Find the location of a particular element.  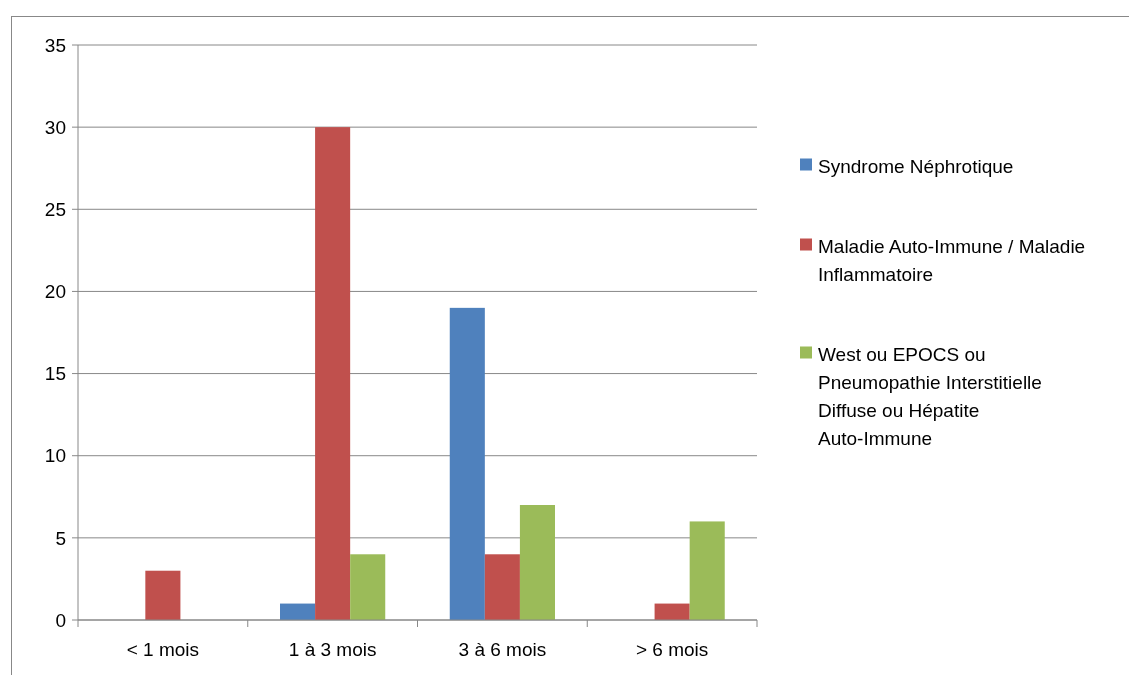

x-tick-label: 3 à 6 mois is located at coordinates (502, 649).